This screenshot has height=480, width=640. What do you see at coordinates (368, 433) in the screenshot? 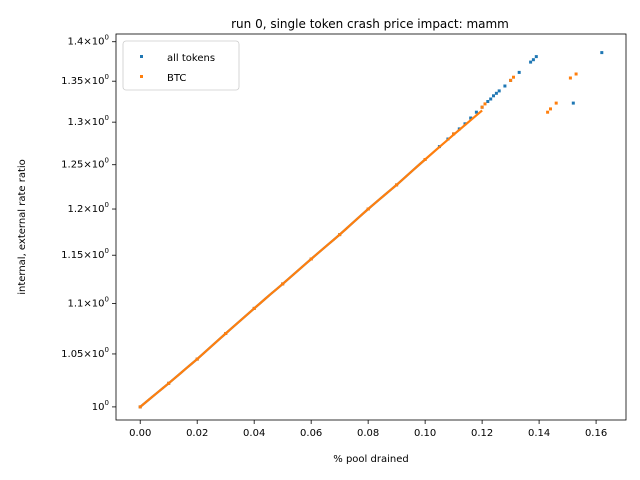
I see `x-tick-label: 0.08` at bounding box center [368, 433].